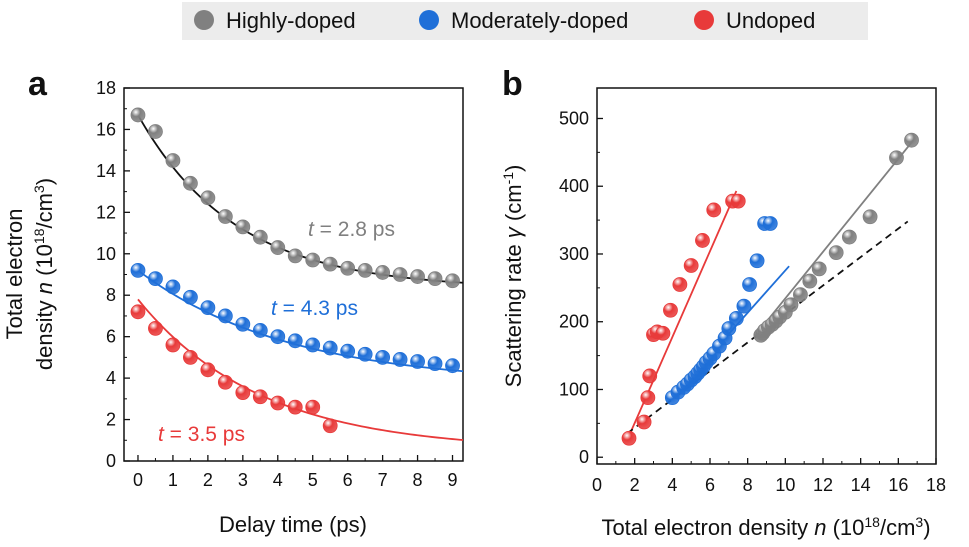  Describe the element at coordinates (453, 480) in the screenshot. I see `panel-a-xtick-label: 9` at that location.